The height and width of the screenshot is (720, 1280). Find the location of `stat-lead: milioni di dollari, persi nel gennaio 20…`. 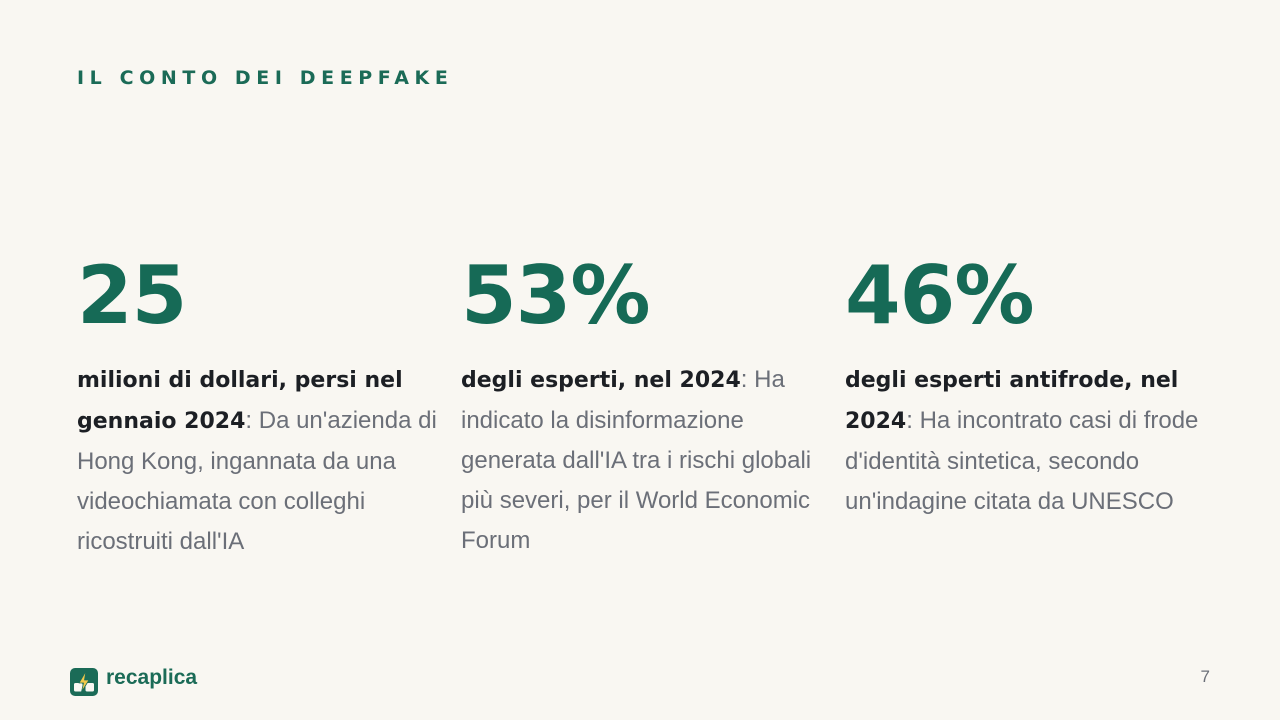

stat-lead: milioni di dollari, persi nel gennaio 20… is located at coordinates (240, 401).